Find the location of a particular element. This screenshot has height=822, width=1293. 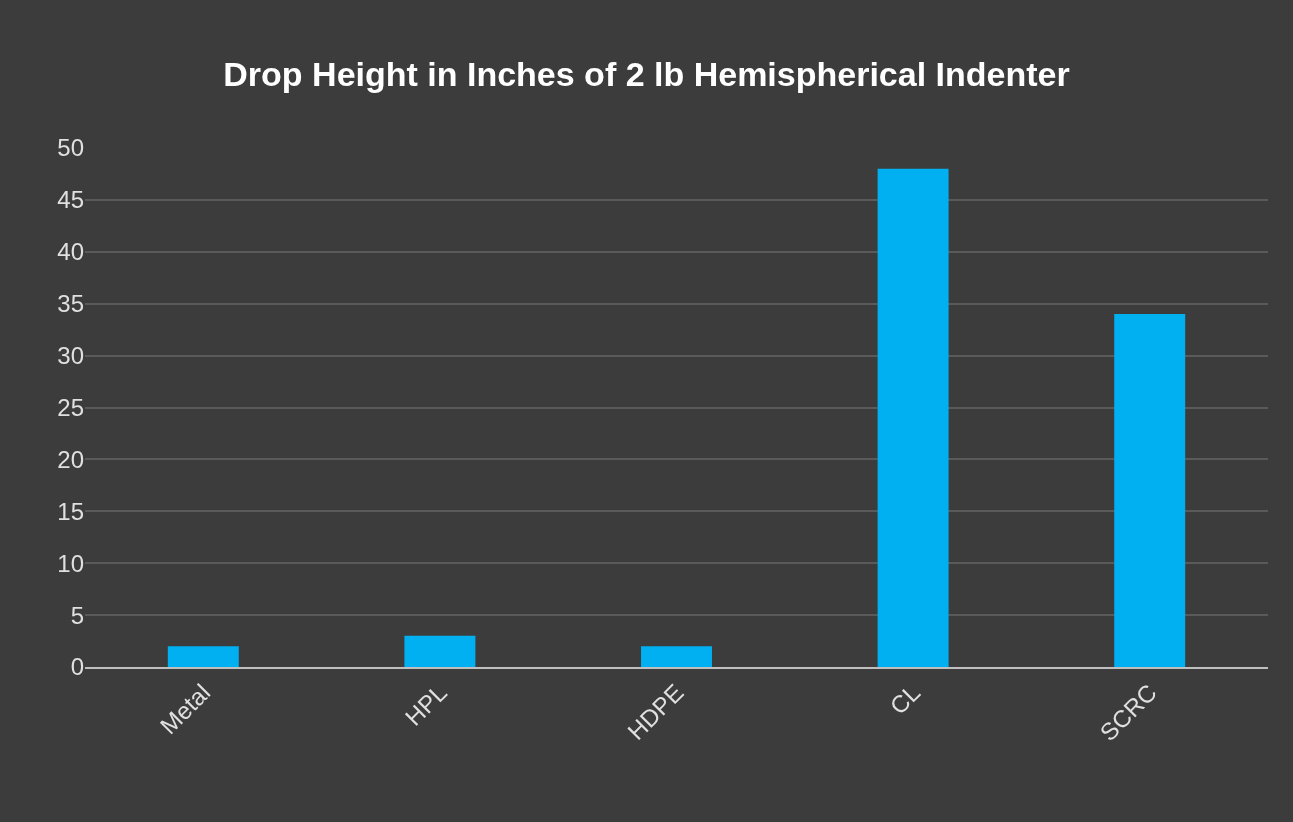

y-tick-label: 20 is located at coordinates (70, 459).